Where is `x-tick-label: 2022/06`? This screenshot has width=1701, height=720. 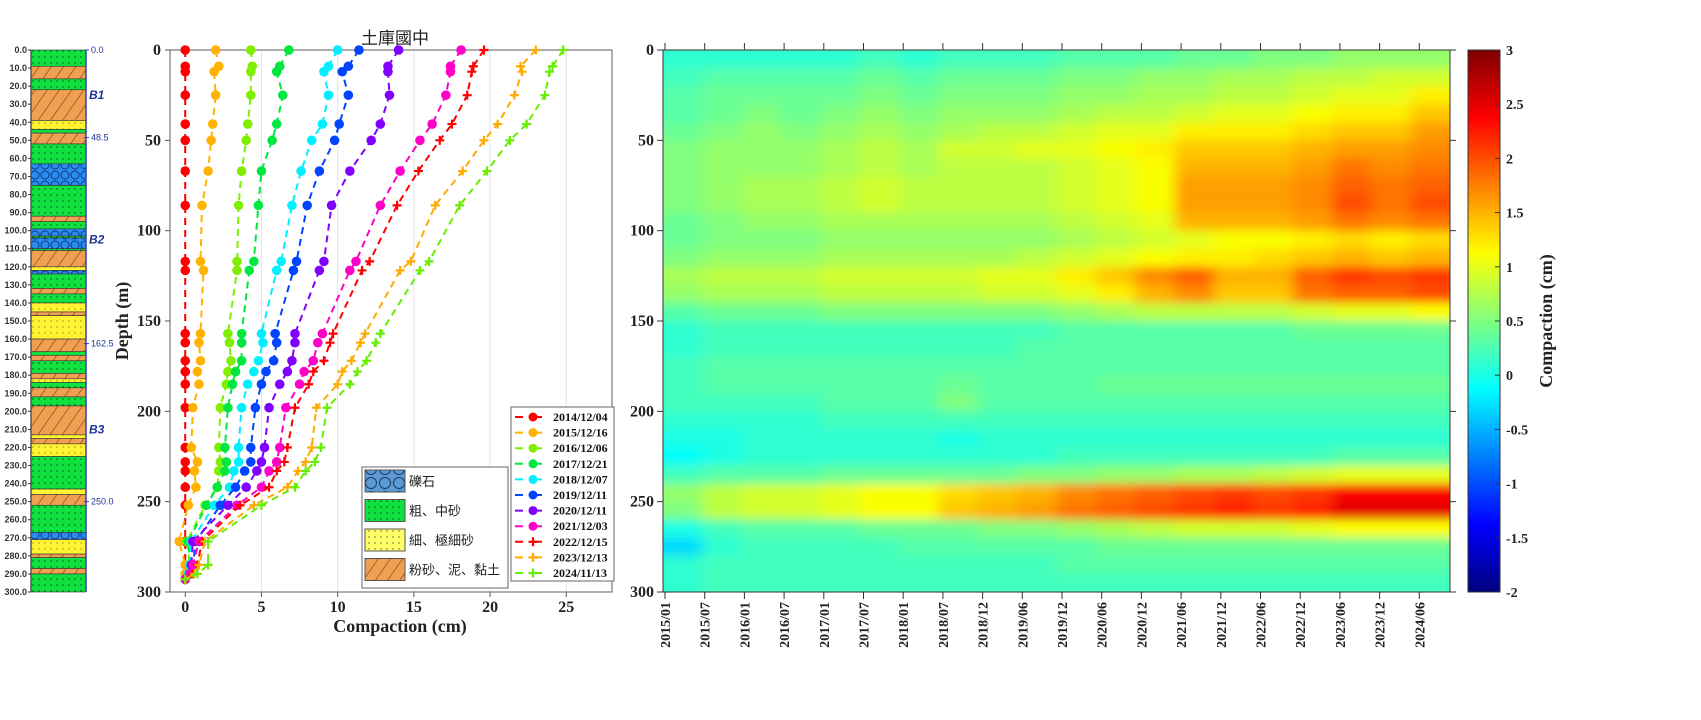 x-tick-label: 2022/06 is located at coordinates (1262, 625).